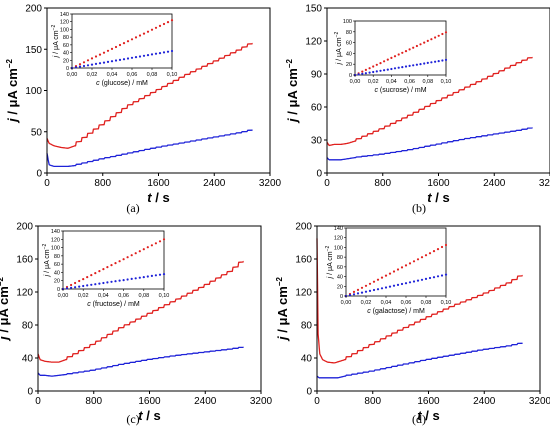 The image size is (550, 431). I want to click on x-axis-title: t / s, so click(428, 415).